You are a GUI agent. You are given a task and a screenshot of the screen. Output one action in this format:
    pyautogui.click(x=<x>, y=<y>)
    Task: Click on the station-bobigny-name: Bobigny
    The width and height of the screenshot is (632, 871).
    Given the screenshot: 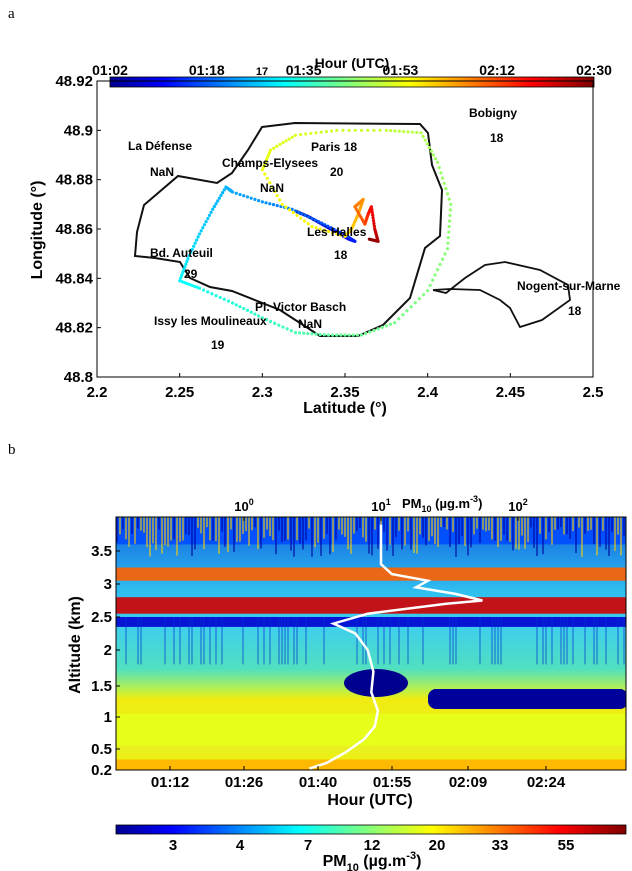 What is the action you would take?
    pyautogui.click(x=493, y=113)
    